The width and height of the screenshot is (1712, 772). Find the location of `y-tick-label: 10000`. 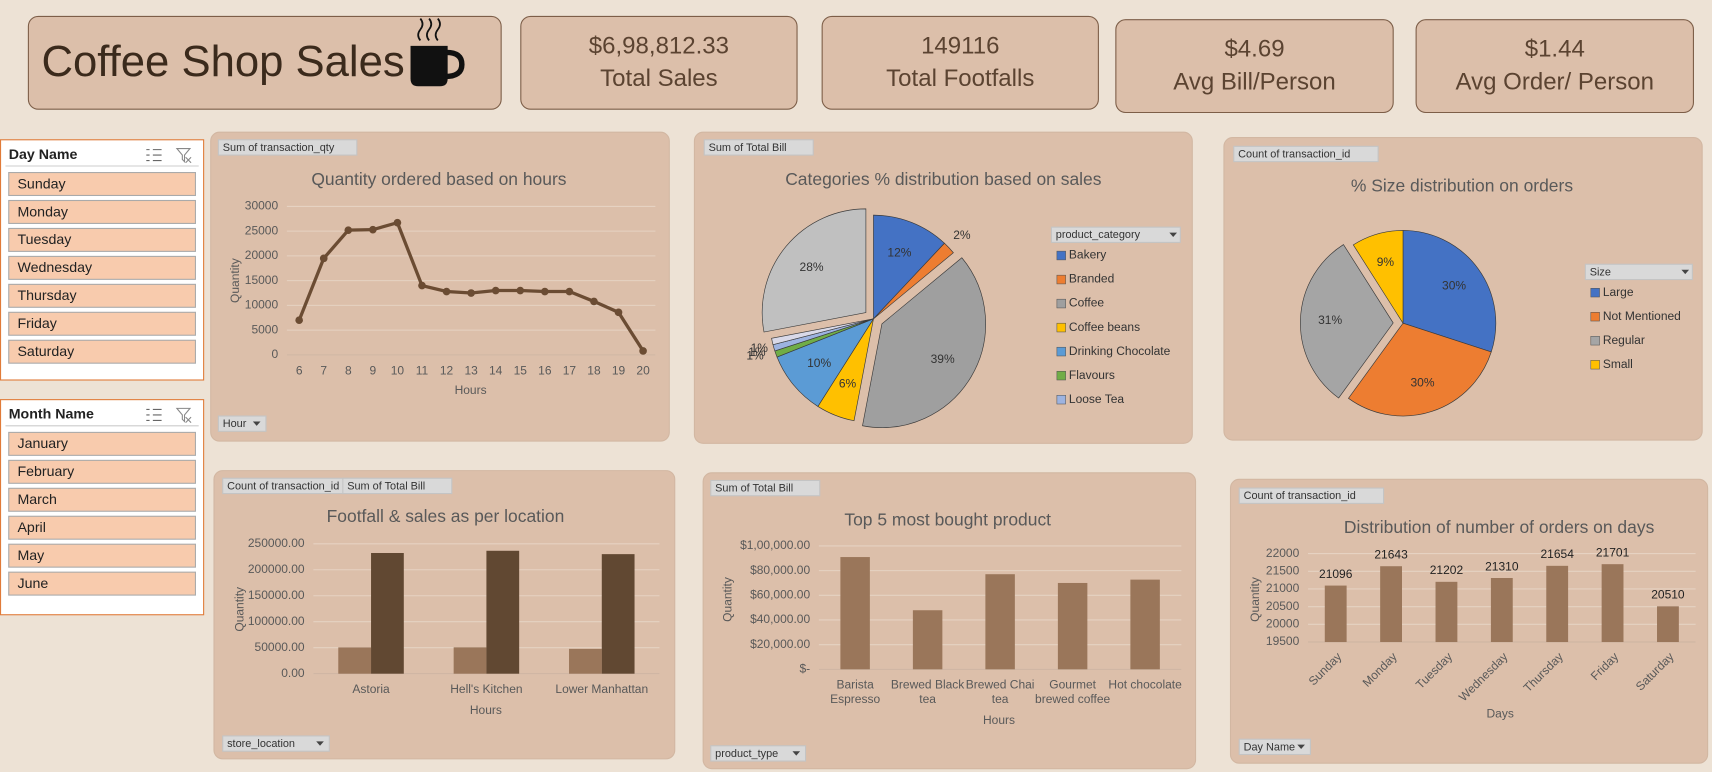

y-tick-label: 10000 is located at coordinates (262, 305).